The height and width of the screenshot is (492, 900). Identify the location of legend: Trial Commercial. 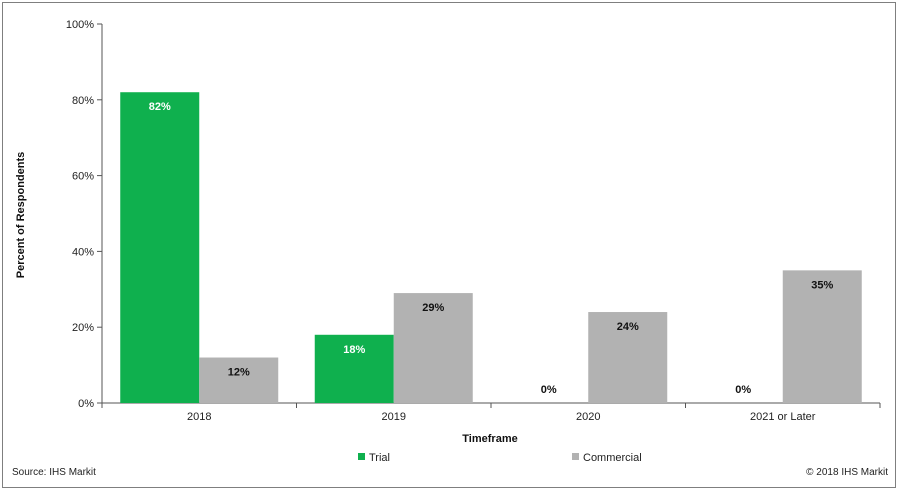
(500, 458).